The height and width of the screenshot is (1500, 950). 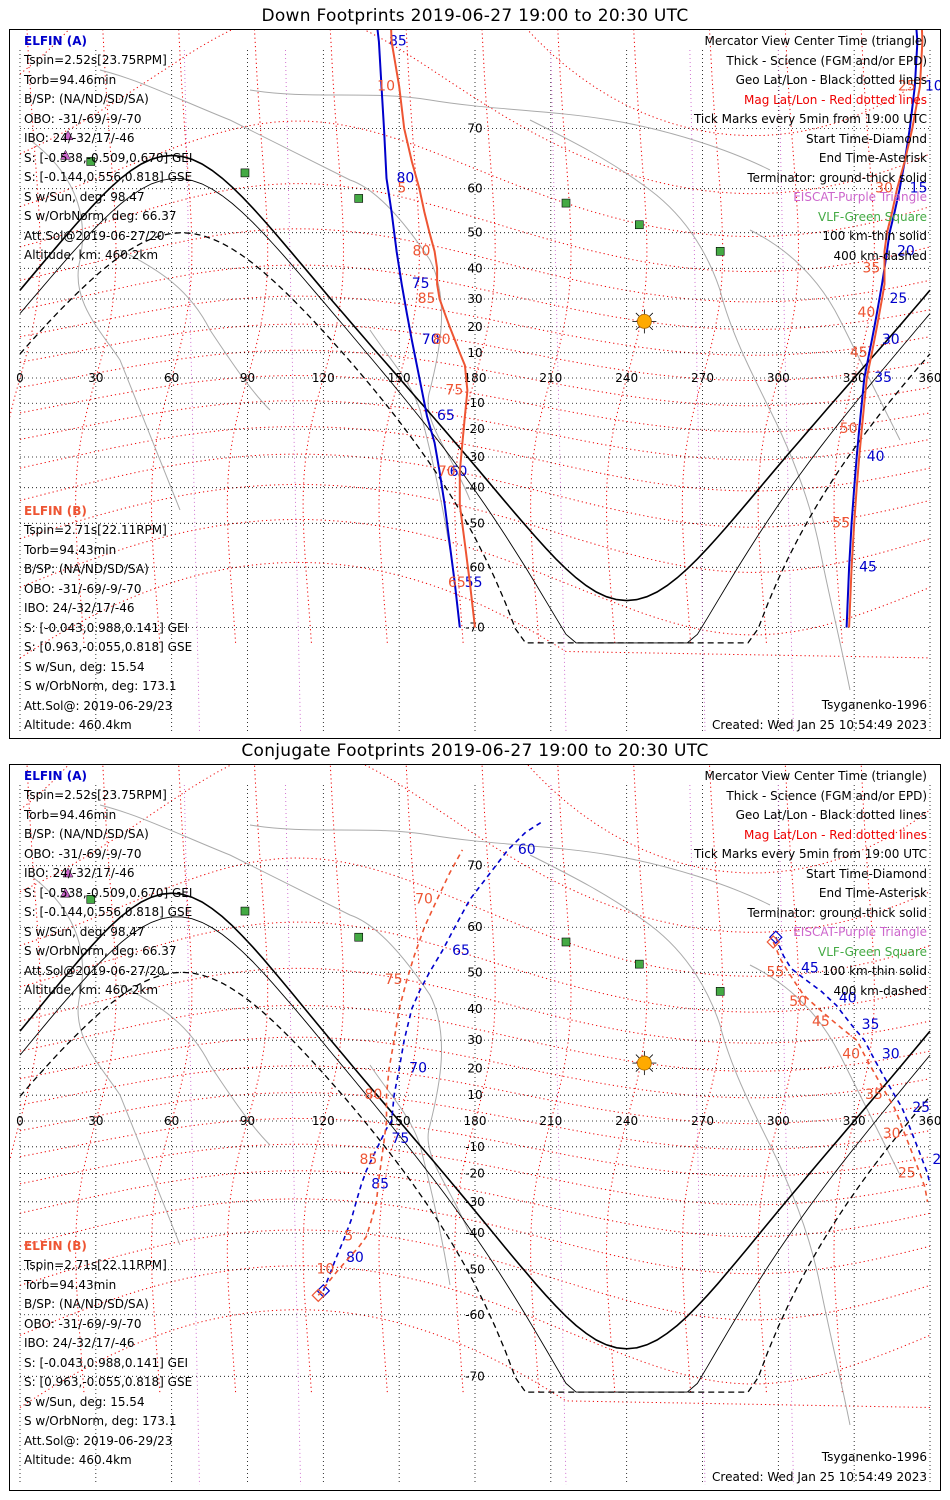 I want to click on elfin-b-info-line: Tspin=2.71s[22.11RPM], so click(x=95, y=530).